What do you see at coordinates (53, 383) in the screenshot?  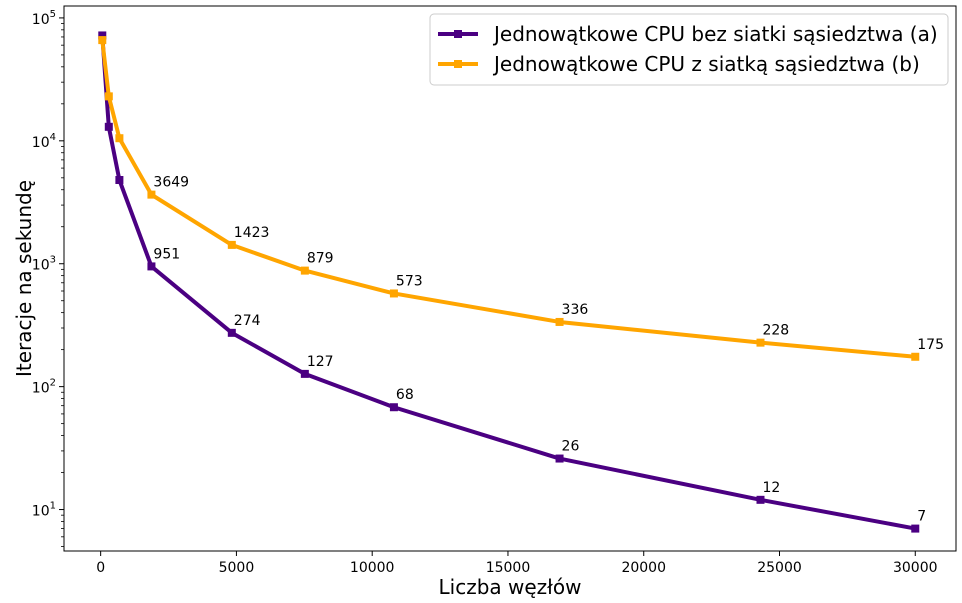 I see `y-tick-exponent: 2` at bounding box center [53, 383].